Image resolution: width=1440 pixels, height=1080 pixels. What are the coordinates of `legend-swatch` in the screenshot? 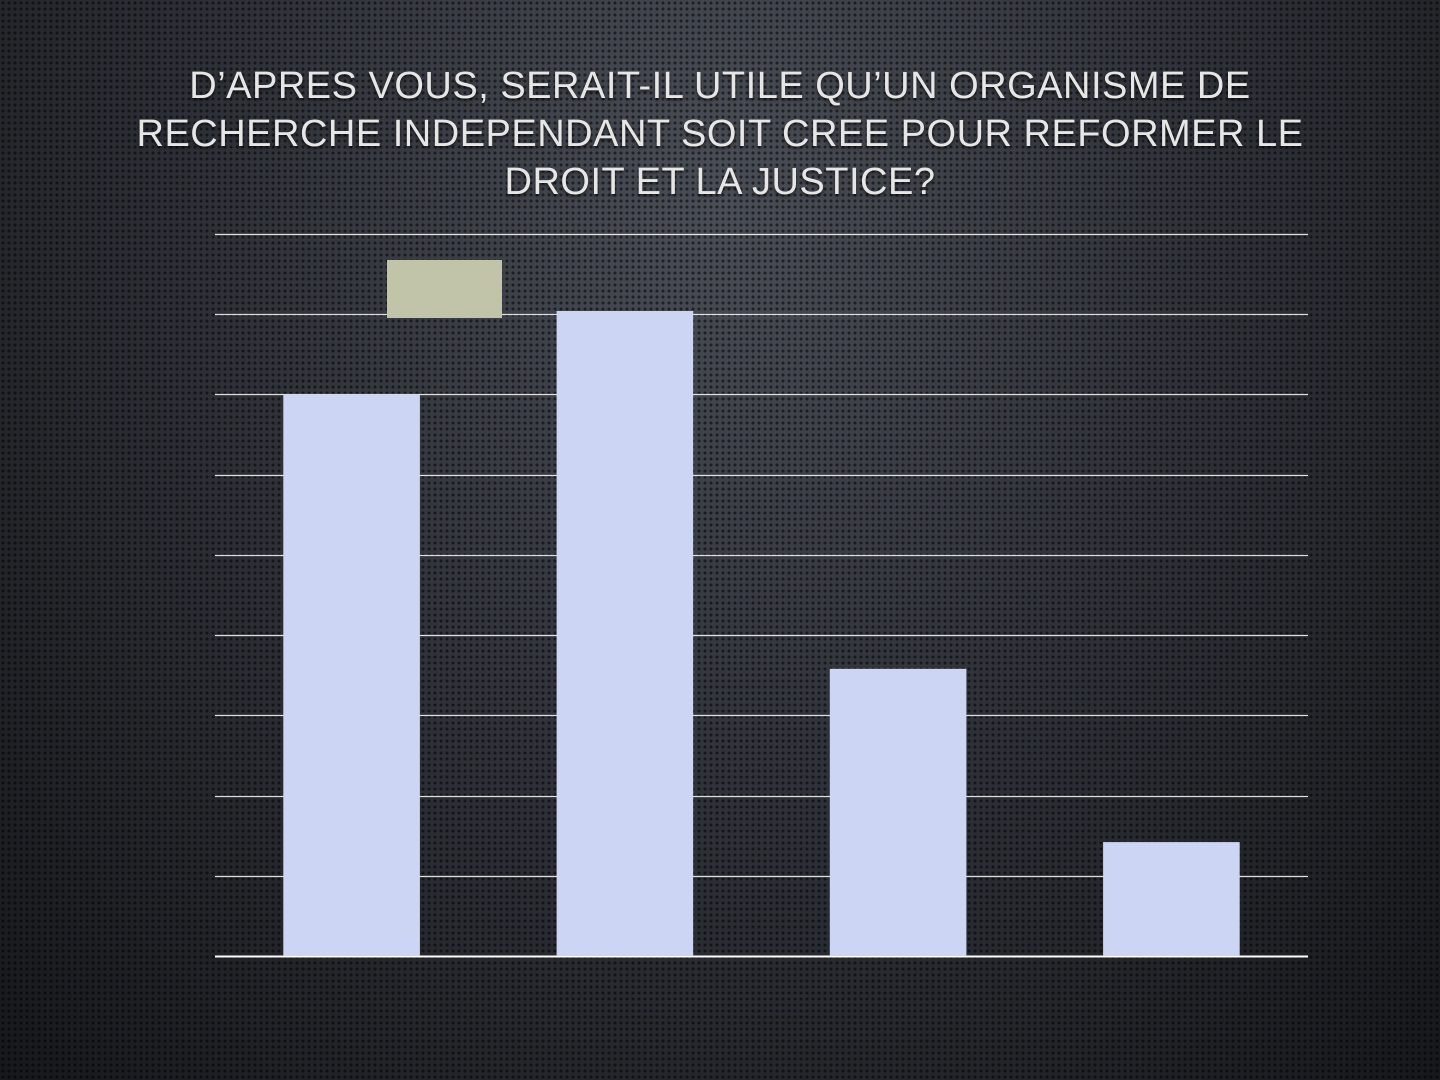 It's located at (444, 289).